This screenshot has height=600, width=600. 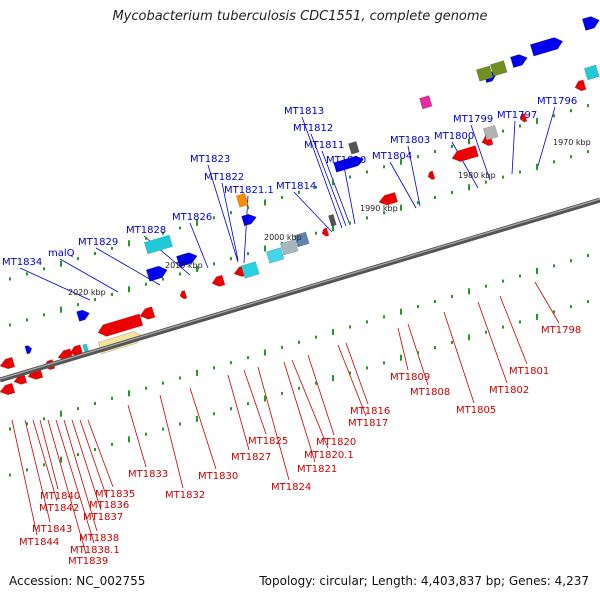 What do you see at coordinates (185, 495) in the screenshot?
I see `gene-label-bottom: MT1832` at bounding box center [185, 495].